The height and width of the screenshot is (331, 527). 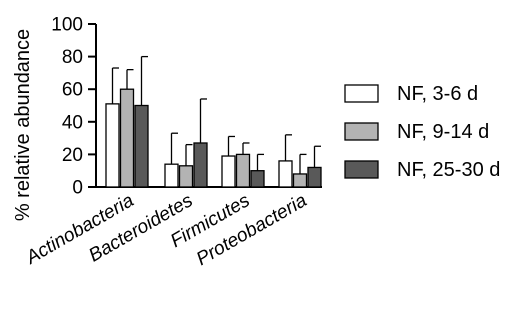 I want to click on legend-label: NF, 9-14 d, so click(x=443, y=132).